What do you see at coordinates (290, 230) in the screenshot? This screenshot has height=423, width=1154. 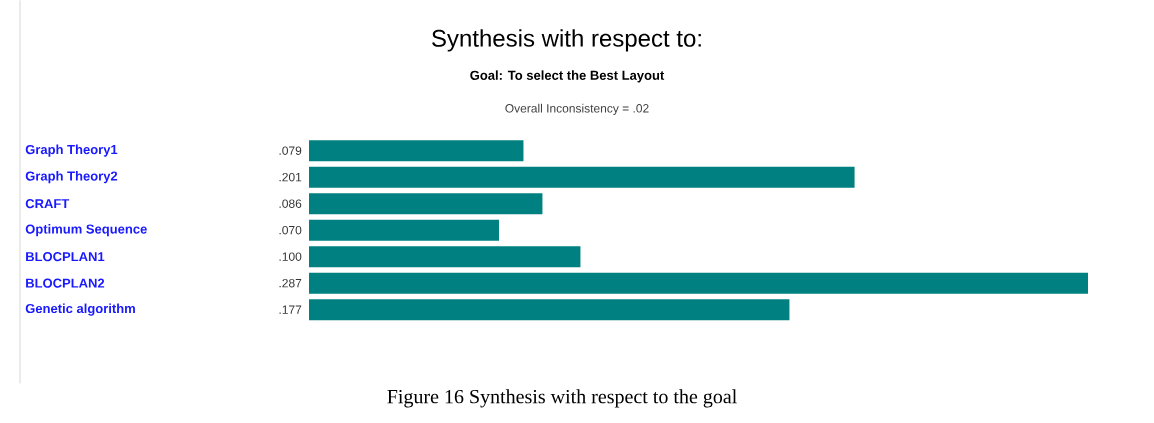 I see `data-label: .070` at bounding box center [290, 230].